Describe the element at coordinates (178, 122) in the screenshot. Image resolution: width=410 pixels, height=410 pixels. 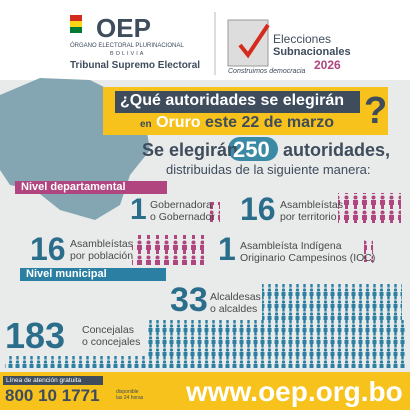
I see `place: Oruro` at that location.